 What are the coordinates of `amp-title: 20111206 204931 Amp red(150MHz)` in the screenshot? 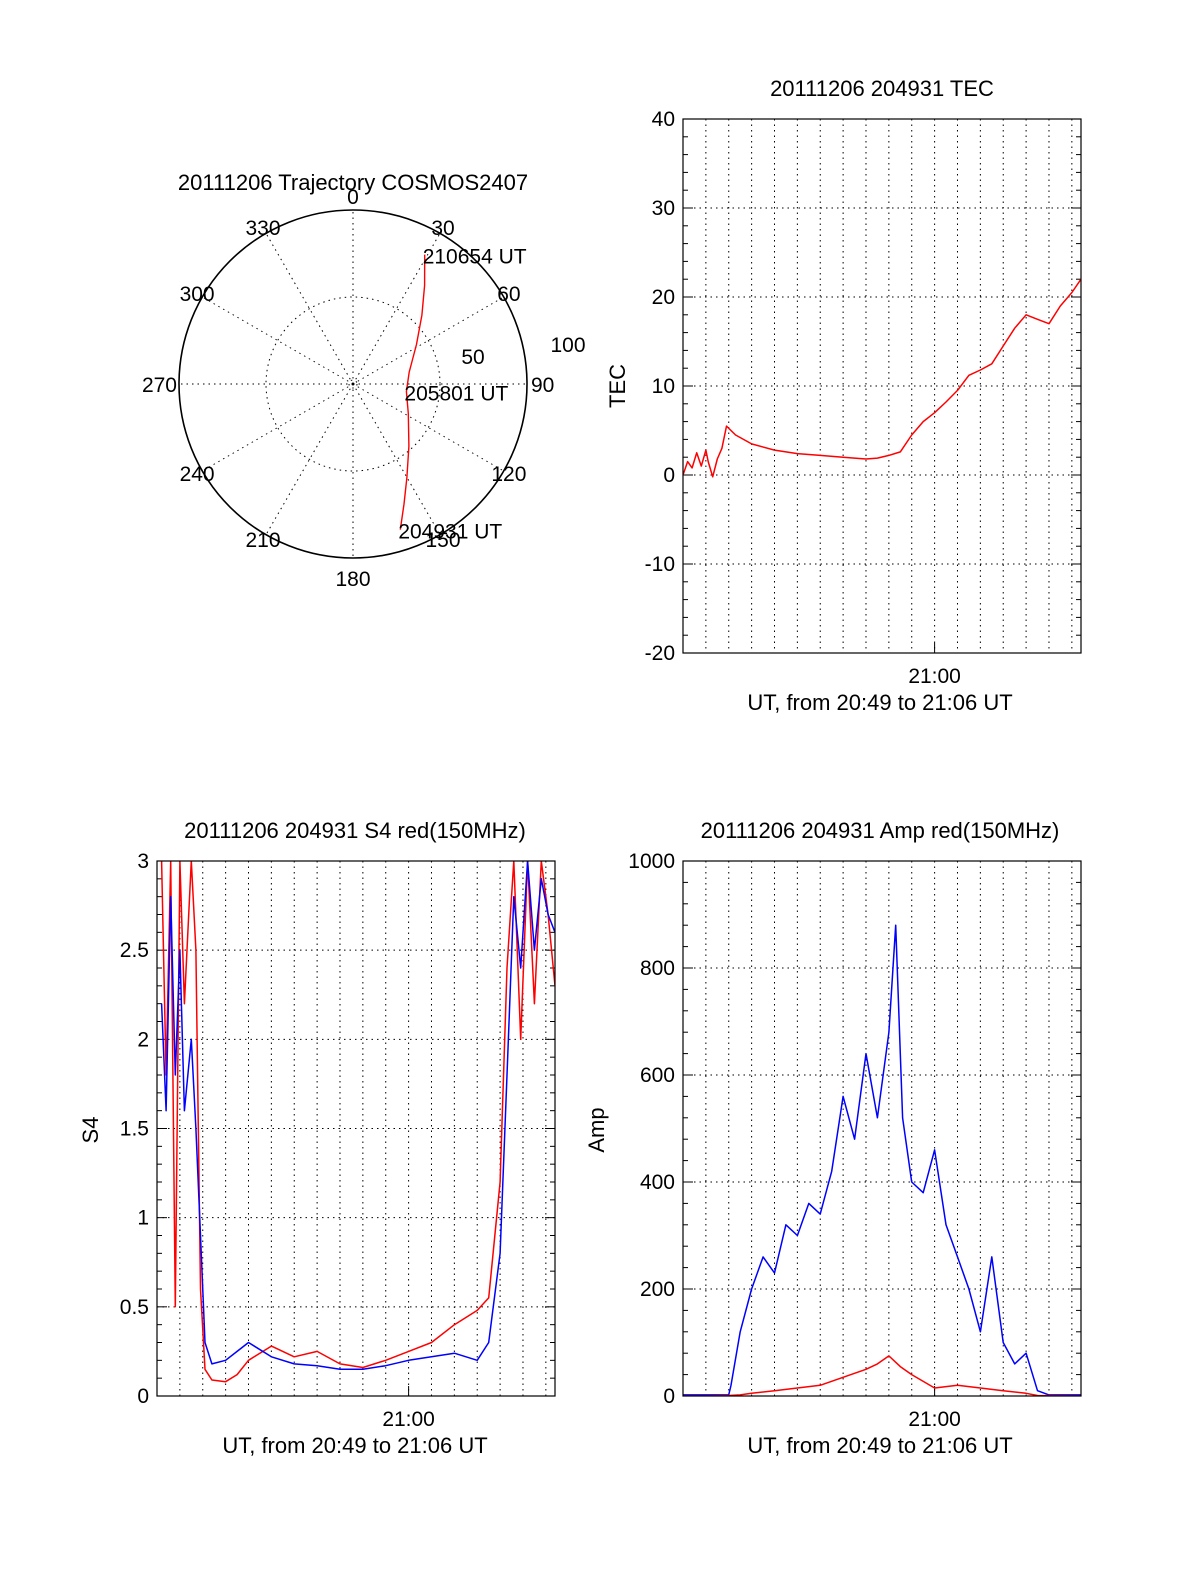 It's located at (880, 830).